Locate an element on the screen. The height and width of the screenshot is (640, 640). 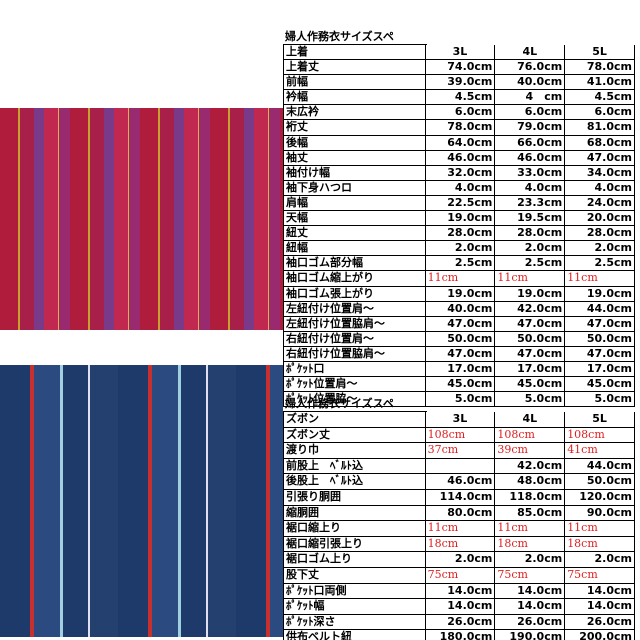
row-label: 衿幅 is located at coordinates (355, 97).